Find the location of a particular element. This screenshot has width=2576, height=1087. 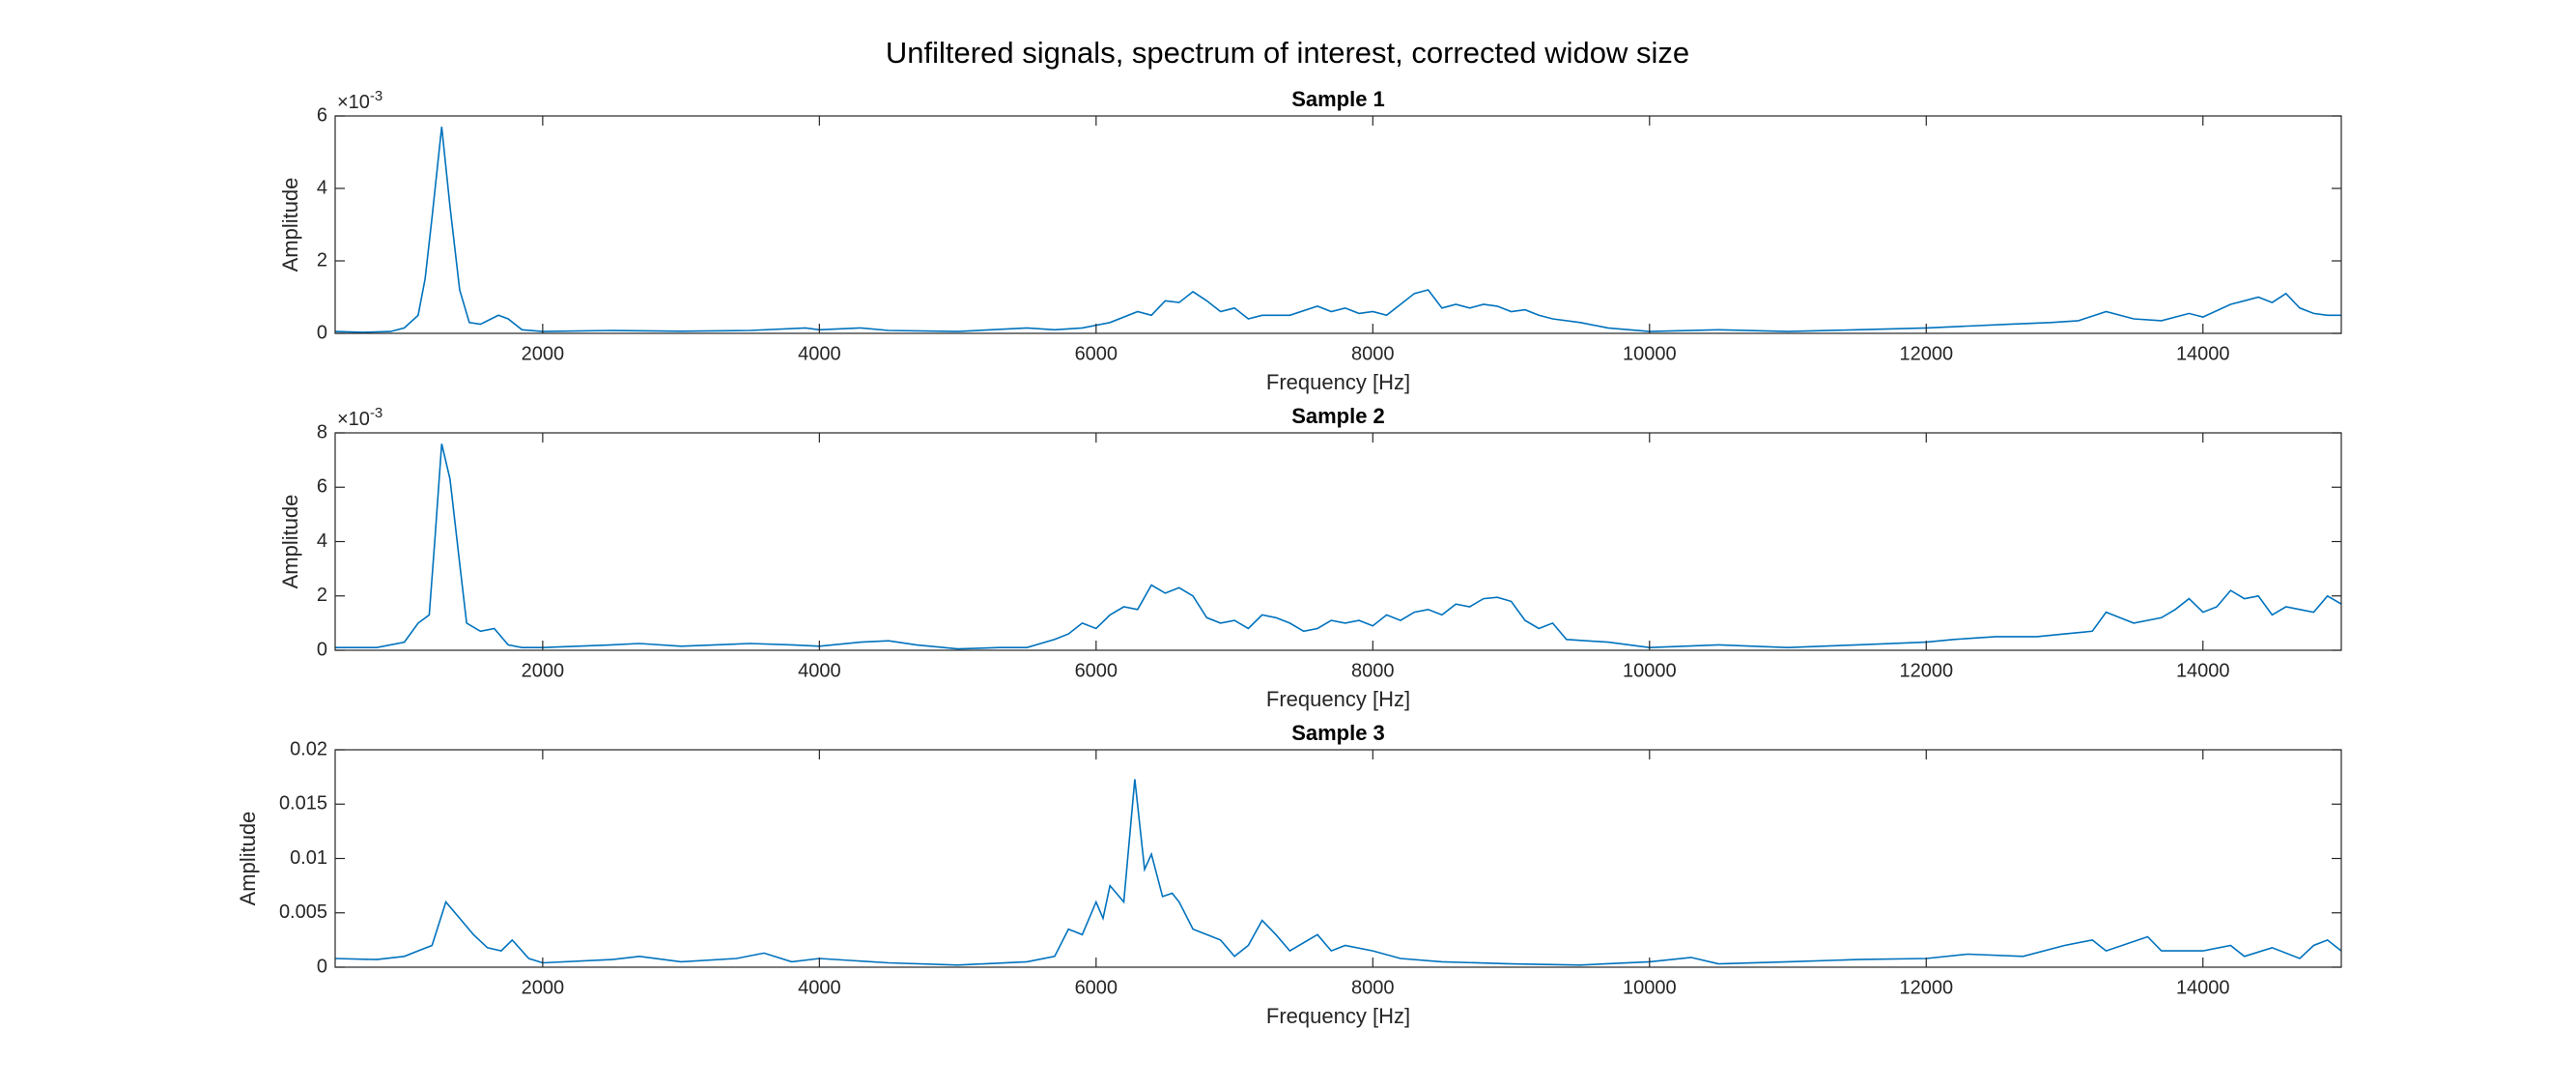

subplot-title: Sample 1 is located at coordinates (1338, 99).